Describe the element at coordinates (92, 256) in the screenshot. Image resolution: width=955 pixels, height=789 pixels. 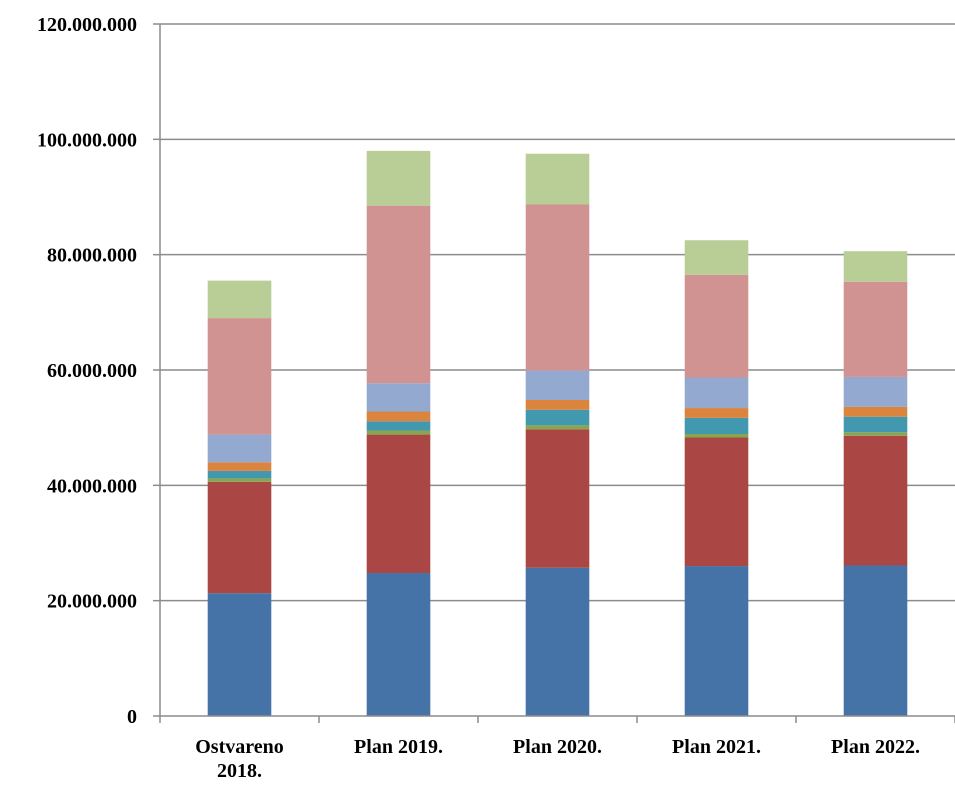
I see `y-tick-label: 80.000.000` at that location.